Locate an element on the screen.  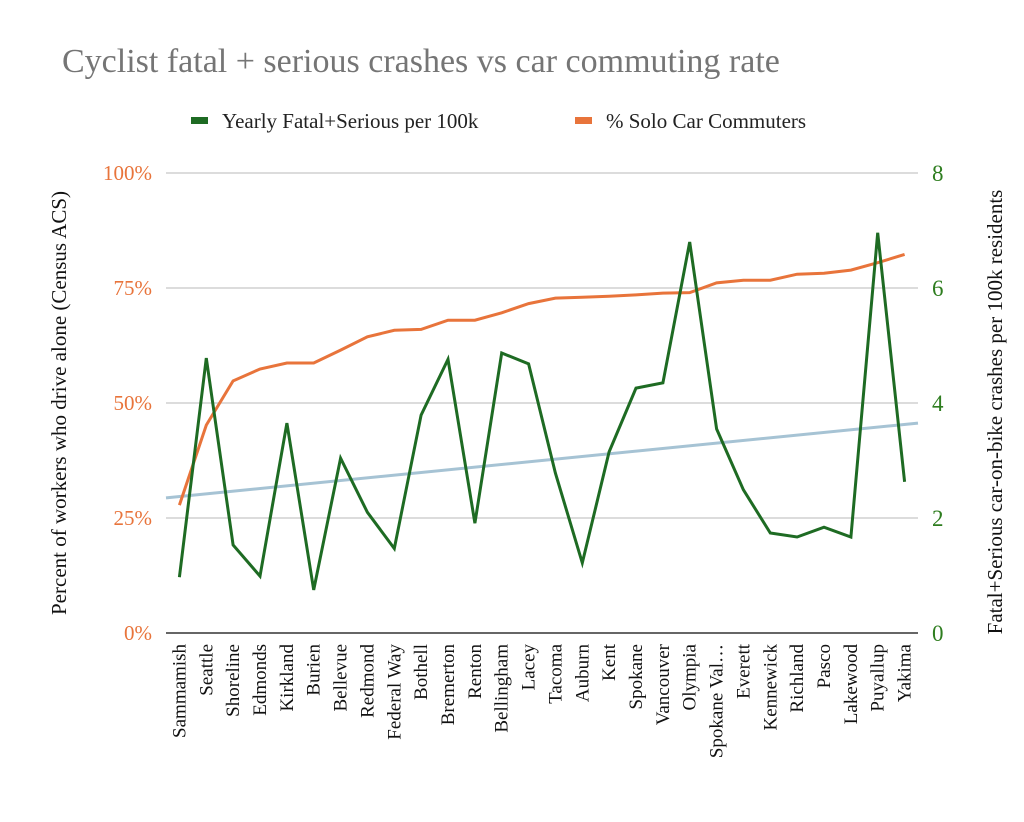
category-label: Richland is located at coordinates (797, 678).